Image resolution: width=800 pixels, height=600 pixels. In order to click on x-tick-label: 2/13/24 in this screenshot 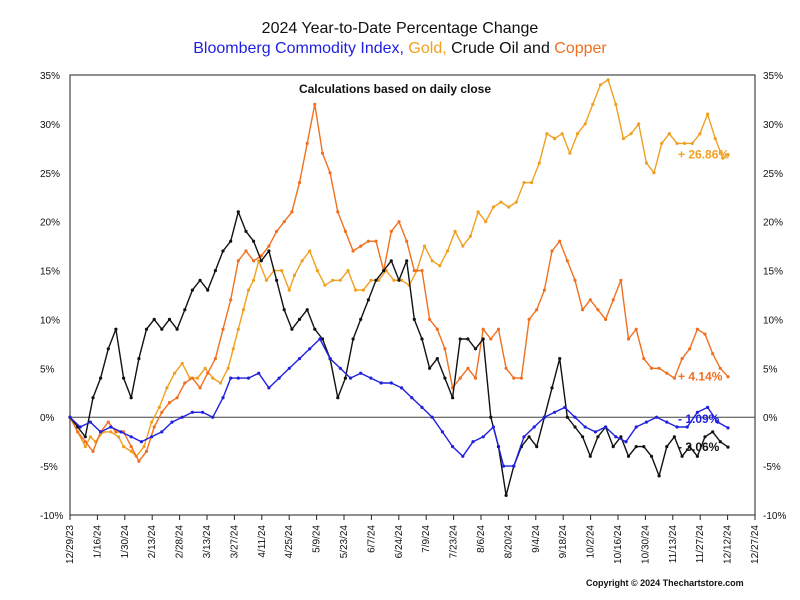, I will do `click(152, 542)`.